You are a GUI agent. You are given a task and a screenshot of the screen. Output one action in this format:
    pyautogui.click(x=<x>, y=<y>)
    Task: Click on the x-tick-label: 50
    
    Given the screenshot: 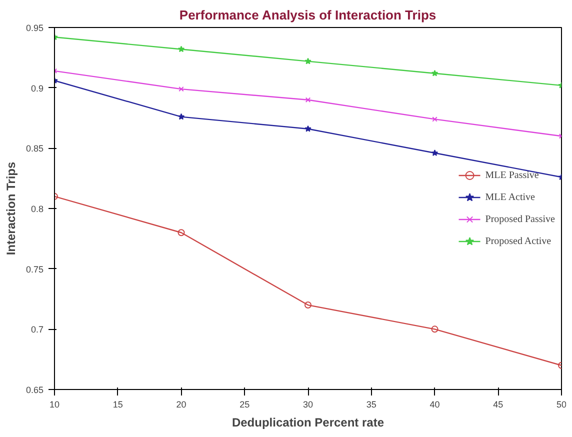 What is the action you would take?
    pyautogui.click(x=561, y=405)
    